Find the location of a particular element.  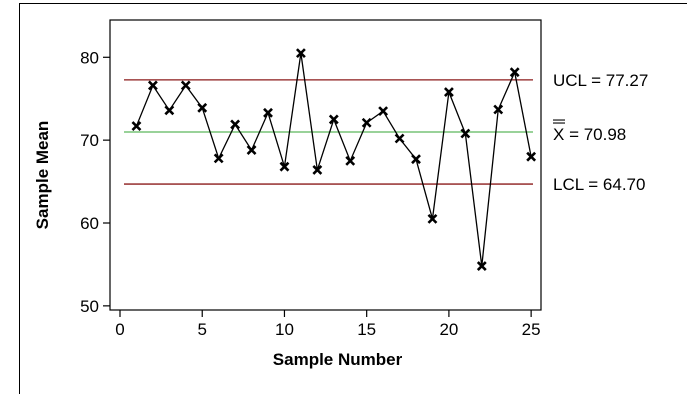

y-tick-label: 70 is located at coordinates (89, 140).